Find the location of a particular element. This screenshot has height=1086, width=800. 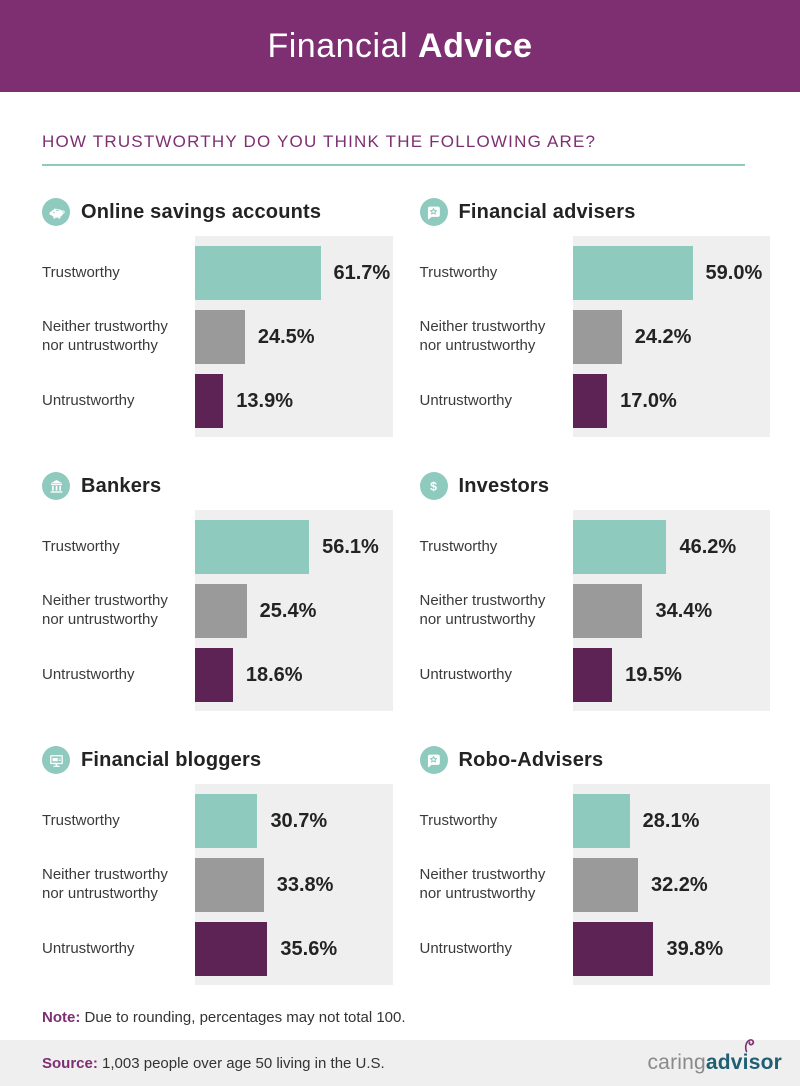

value-label: 46.2% is located at coordinates (708, 546).